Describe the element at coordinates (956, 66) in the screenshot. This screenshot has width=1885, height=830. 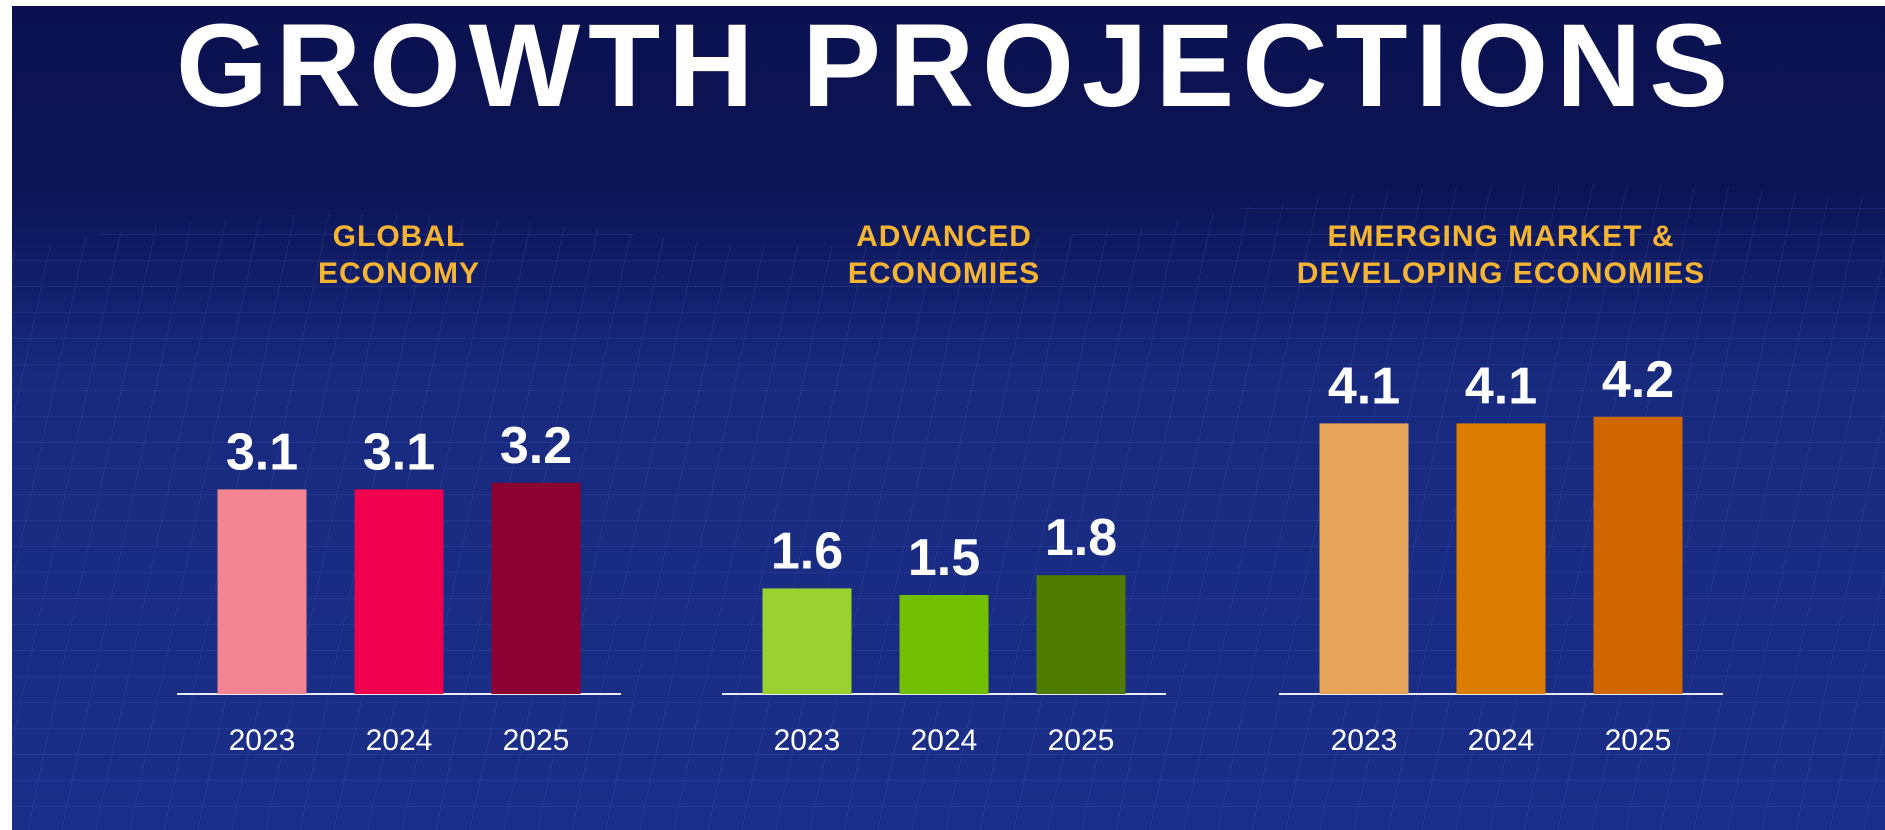
I see `page-title: GROWTH PROJECTIONS` at that location.